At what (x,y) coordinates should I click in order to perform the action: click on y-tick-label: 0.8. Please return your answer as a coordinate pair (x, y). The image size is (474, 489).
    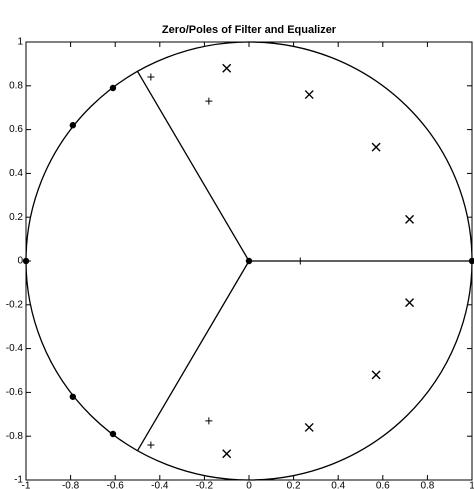
    Looking at the image, I should click on (16, 85).